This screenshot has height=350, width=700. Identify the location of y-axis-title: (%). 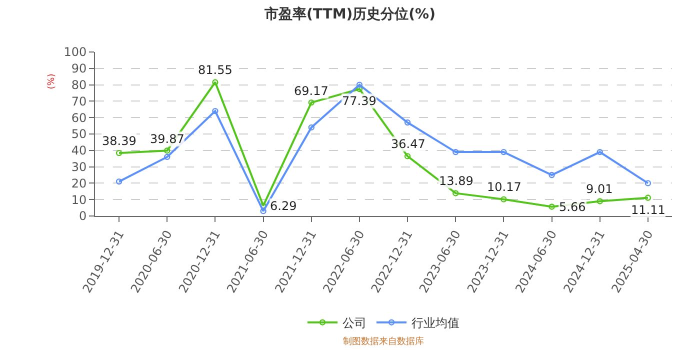
(52, 82).